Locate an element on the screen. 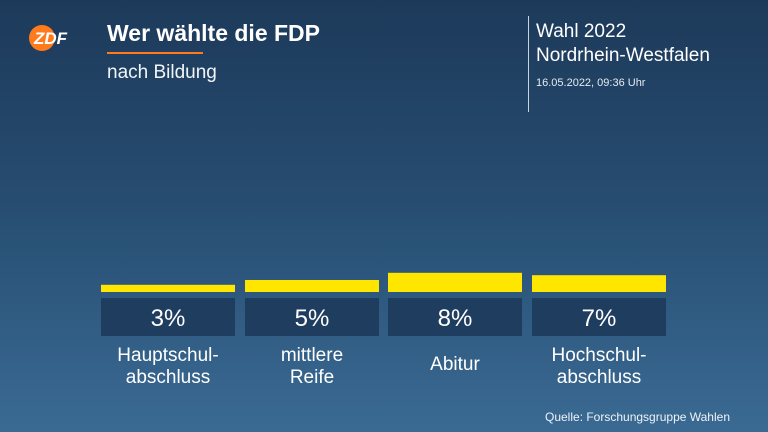 The height and width of the screenshot is (432, 768). category-label: Hauptschul-abschluss is located at coordinates (167, 366).